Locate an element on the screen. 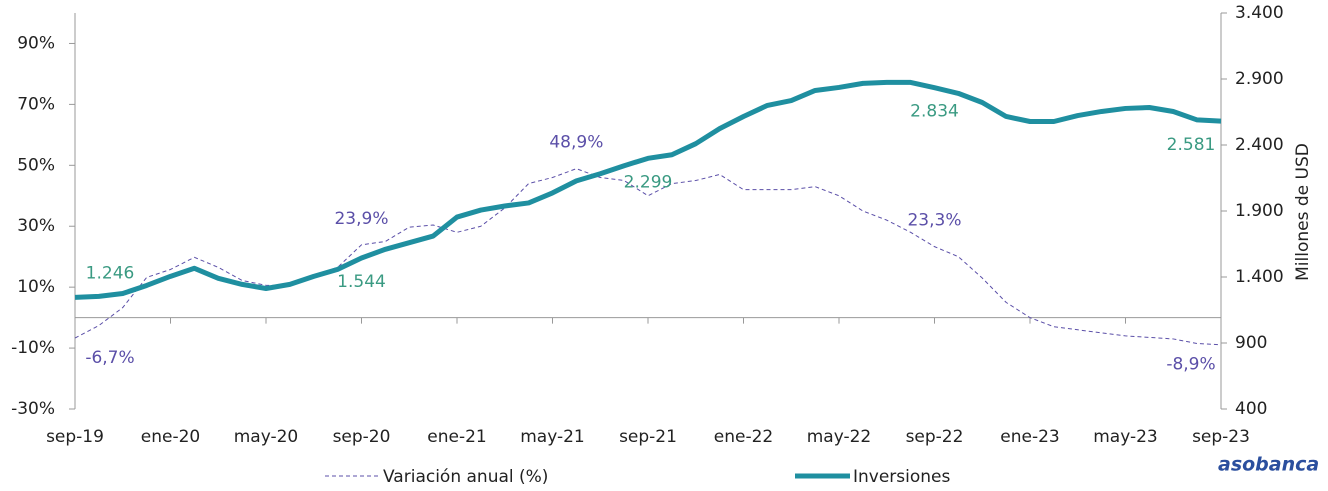 The height and width of the screenshot is (491, 1328). y-tick-label: -30% is located at coordinates (33, 409).